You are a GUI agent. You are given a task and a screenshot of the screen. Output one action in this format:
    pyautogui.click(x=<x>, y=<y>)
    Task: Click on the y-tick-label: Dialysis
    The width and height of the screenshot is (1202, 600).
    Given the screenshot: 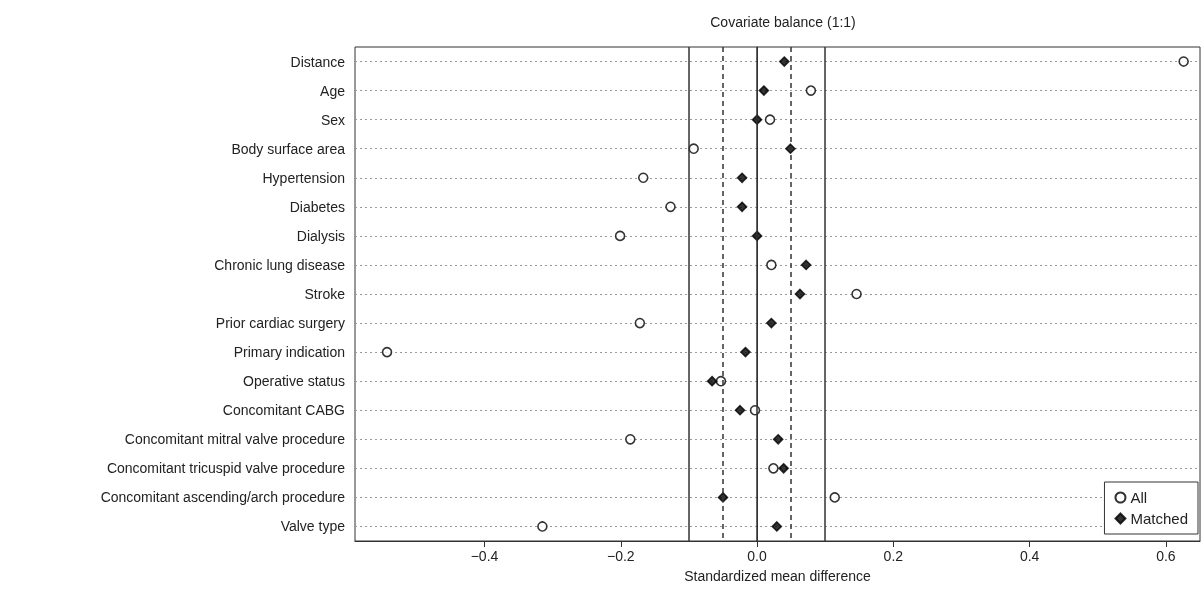 What is the action you would take?
    pyautogui.click(x=320, y=235)
    